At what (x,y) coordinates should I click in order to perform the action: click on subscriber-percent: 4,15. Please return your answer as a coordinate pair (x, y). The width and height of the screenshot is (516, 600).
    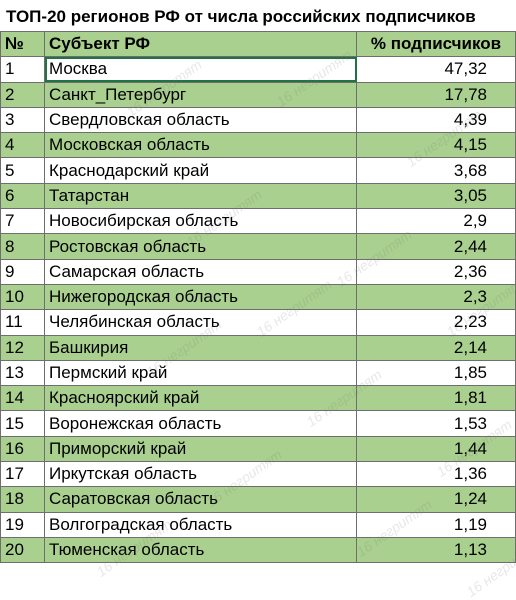
    Looking at the image, I should click on (436, 145).